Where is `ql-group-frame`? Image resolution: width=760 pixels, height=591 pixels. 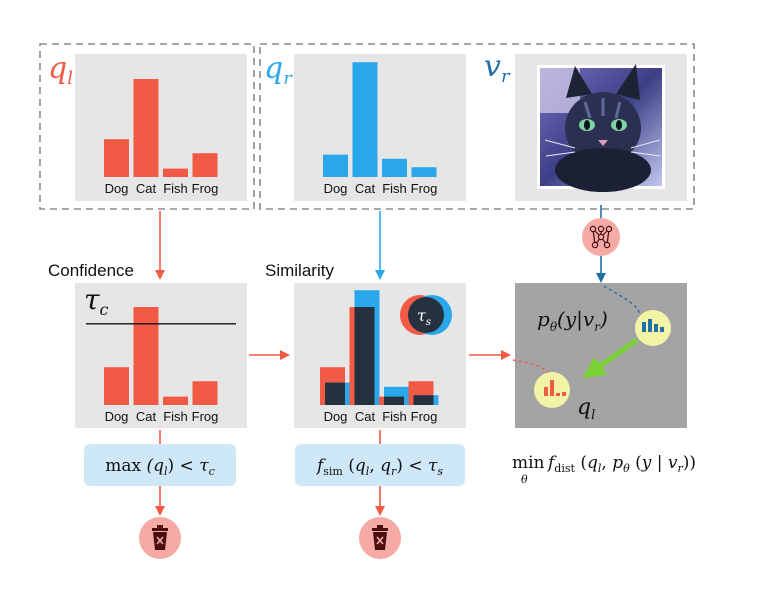 ql-group-frame is located at coordinates (147, 126).